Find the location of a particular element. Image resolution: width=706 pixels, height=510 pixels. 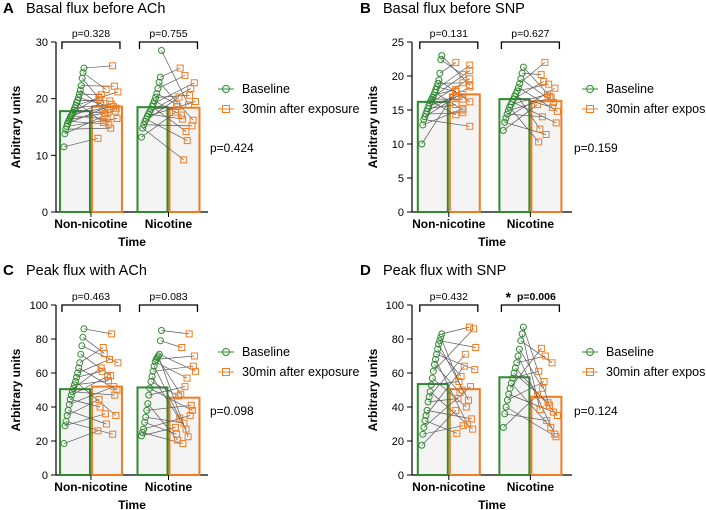

panel-c-y-tick-label: 0 is located at coordinates (45, 476).